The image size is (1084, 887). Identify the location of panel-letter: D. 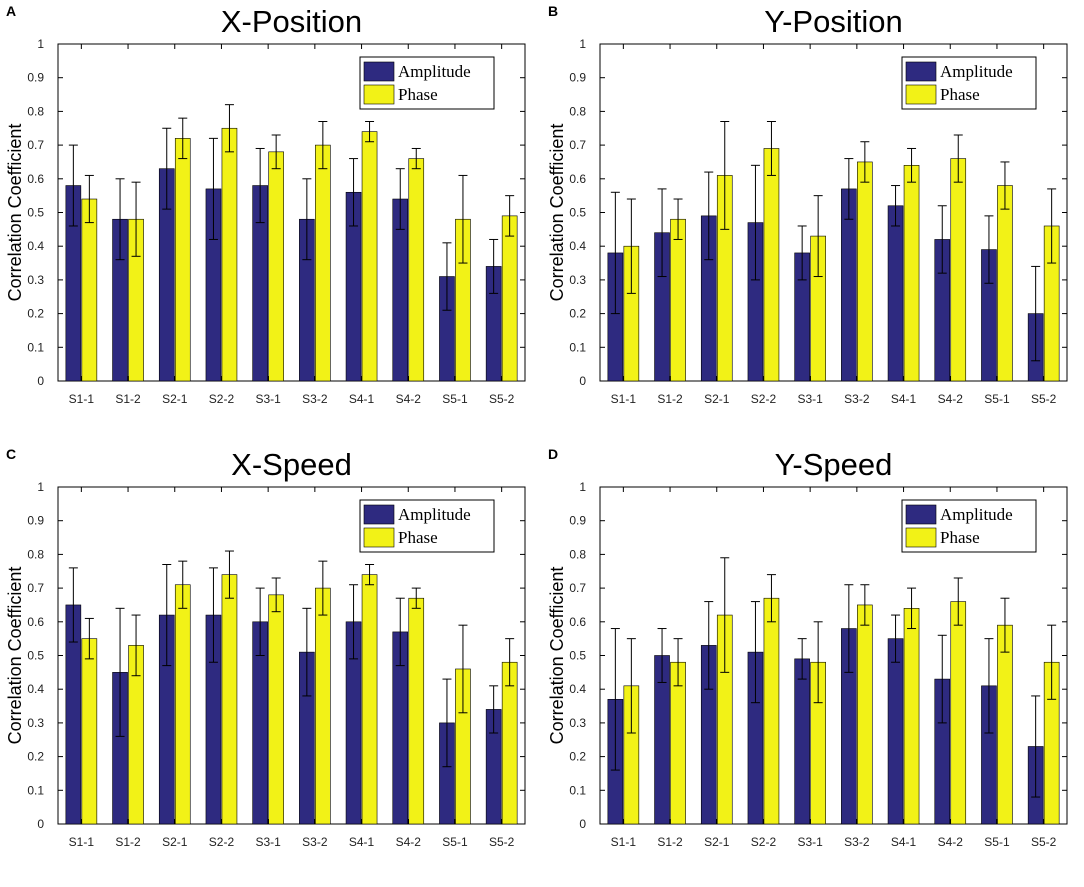
(553, 454).